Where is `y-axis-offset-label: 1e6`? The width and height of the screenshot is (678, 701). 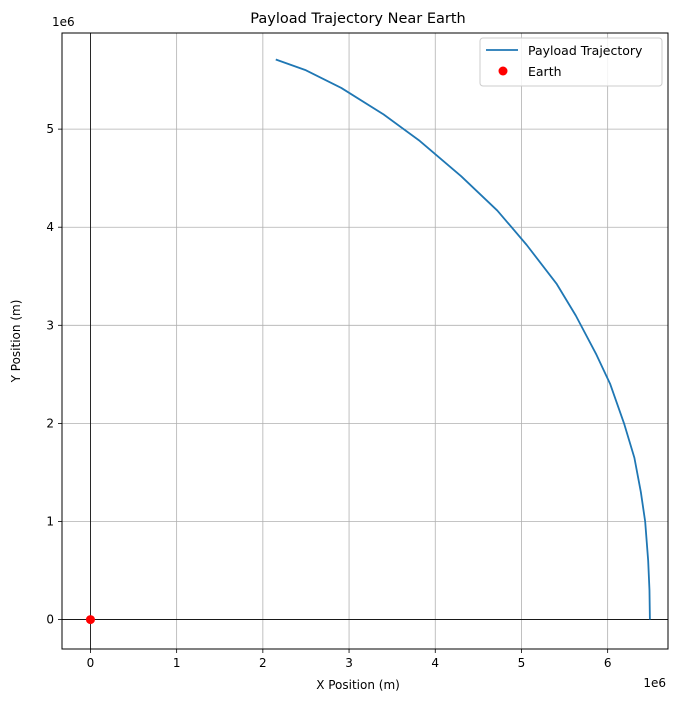 y-axis-offset-label: 1e6 is located at coordinates (63, 22).